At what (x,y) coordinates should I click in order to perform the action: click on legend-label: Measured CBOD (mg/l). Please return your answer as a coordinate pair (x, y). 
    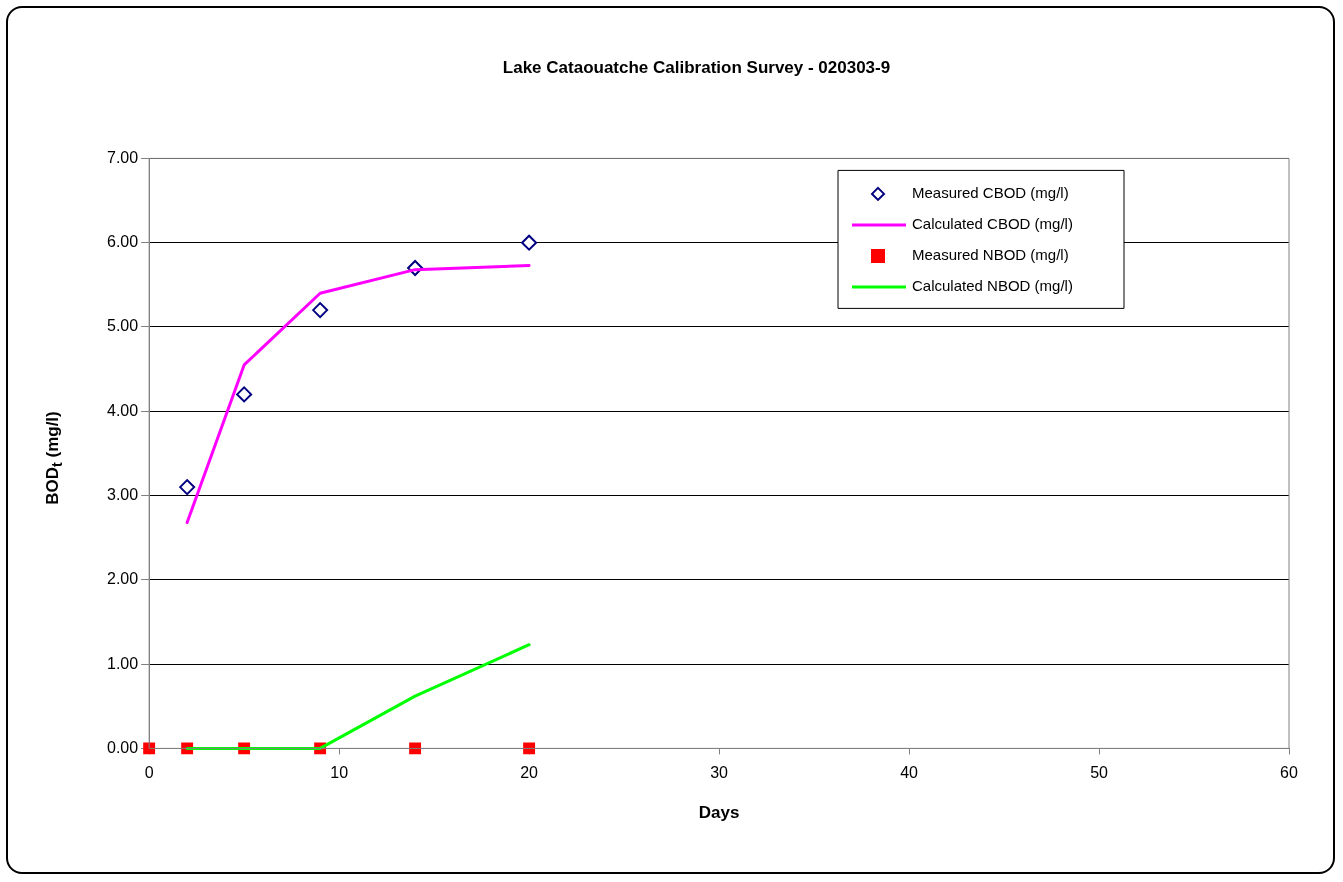
    Looking at the image, I should click on (990, 193).